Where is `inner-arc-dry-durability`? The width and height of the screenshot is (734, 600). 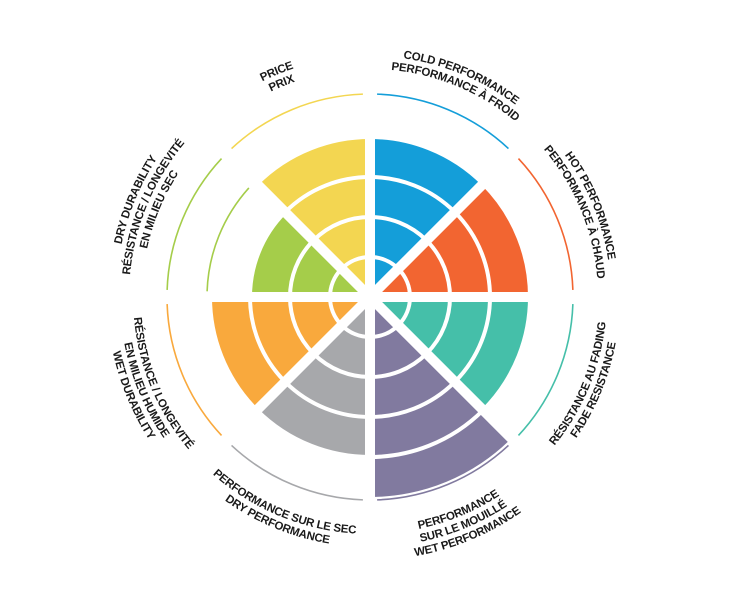
inner-arc-dry-durability is located at coordinates (228, 239).